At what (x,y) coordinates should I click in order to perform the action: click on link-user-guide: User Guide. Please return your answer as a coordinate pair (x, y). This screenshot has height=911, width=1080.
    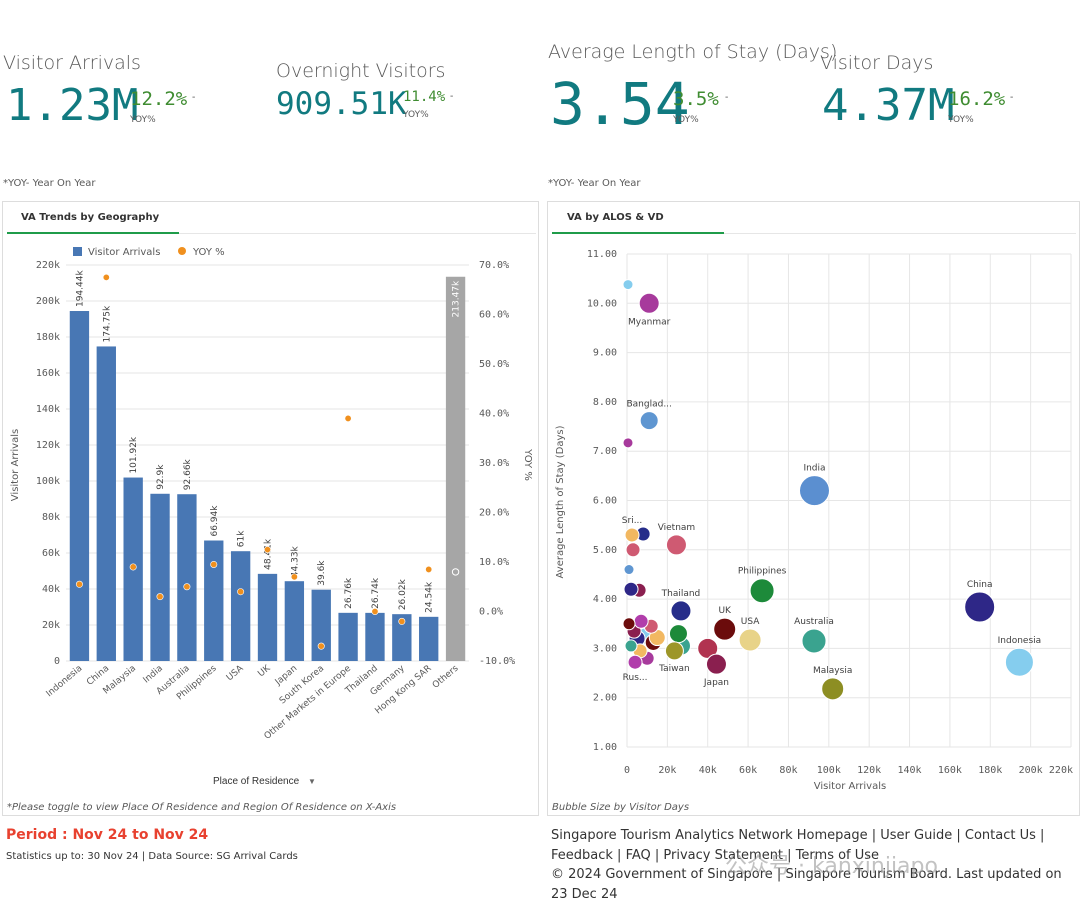
    Looking at the image, I should click on (916, 835).